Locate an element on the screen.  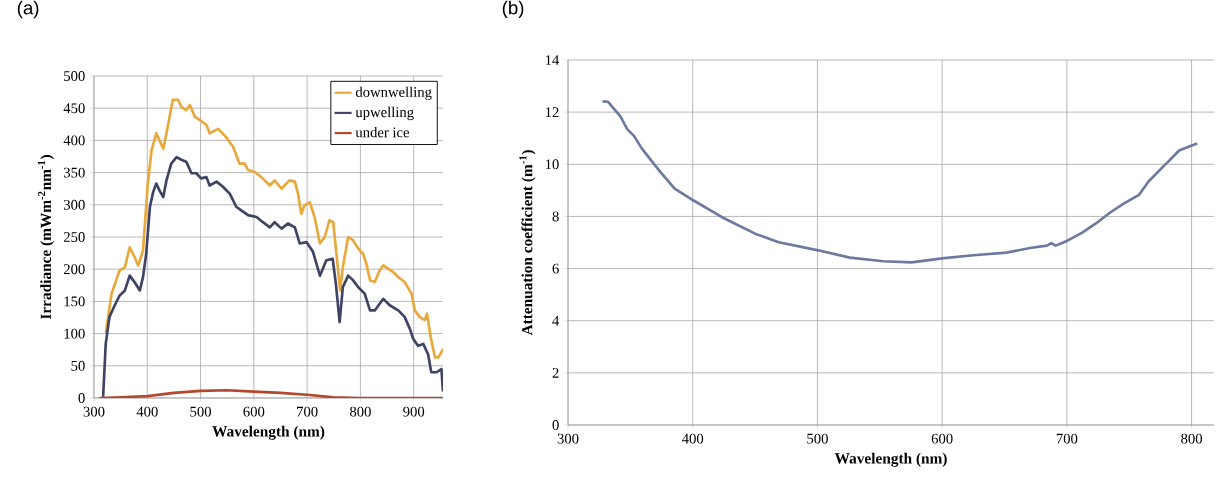
y-tick-label: 200 is located at coordinates (74, 269).